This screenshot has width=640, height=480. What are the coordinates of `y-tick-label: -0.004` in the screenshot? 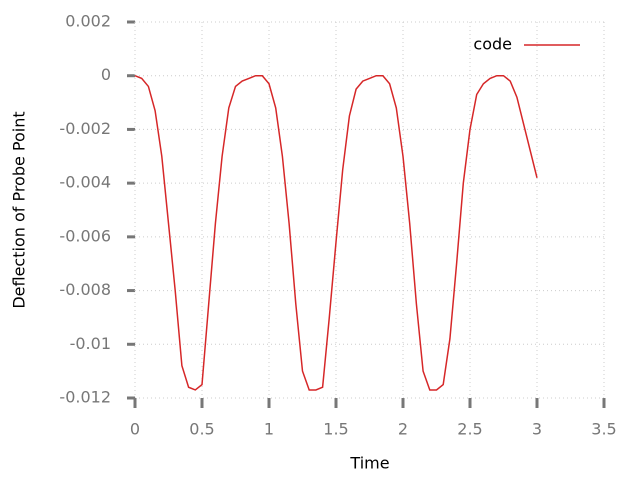 It's located at (85, 182).